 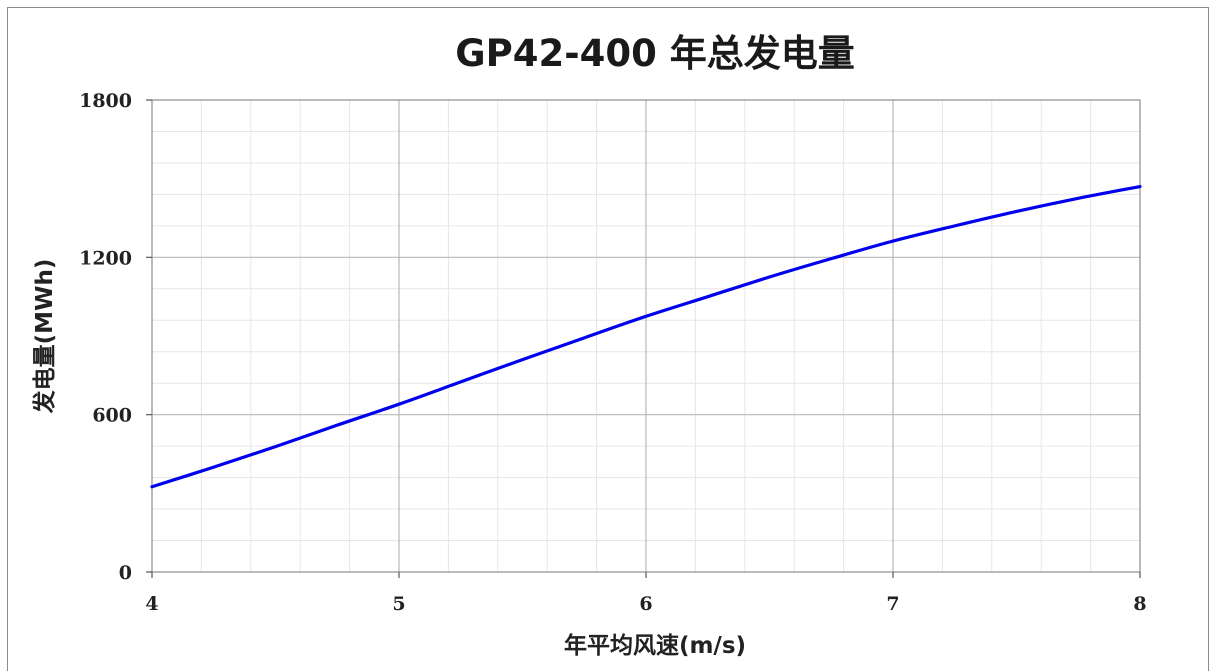 What do you see at coordinates (105, 258) in the screenshot?
I see `y-tick-label: 1200` at bounding box center [105, 258].